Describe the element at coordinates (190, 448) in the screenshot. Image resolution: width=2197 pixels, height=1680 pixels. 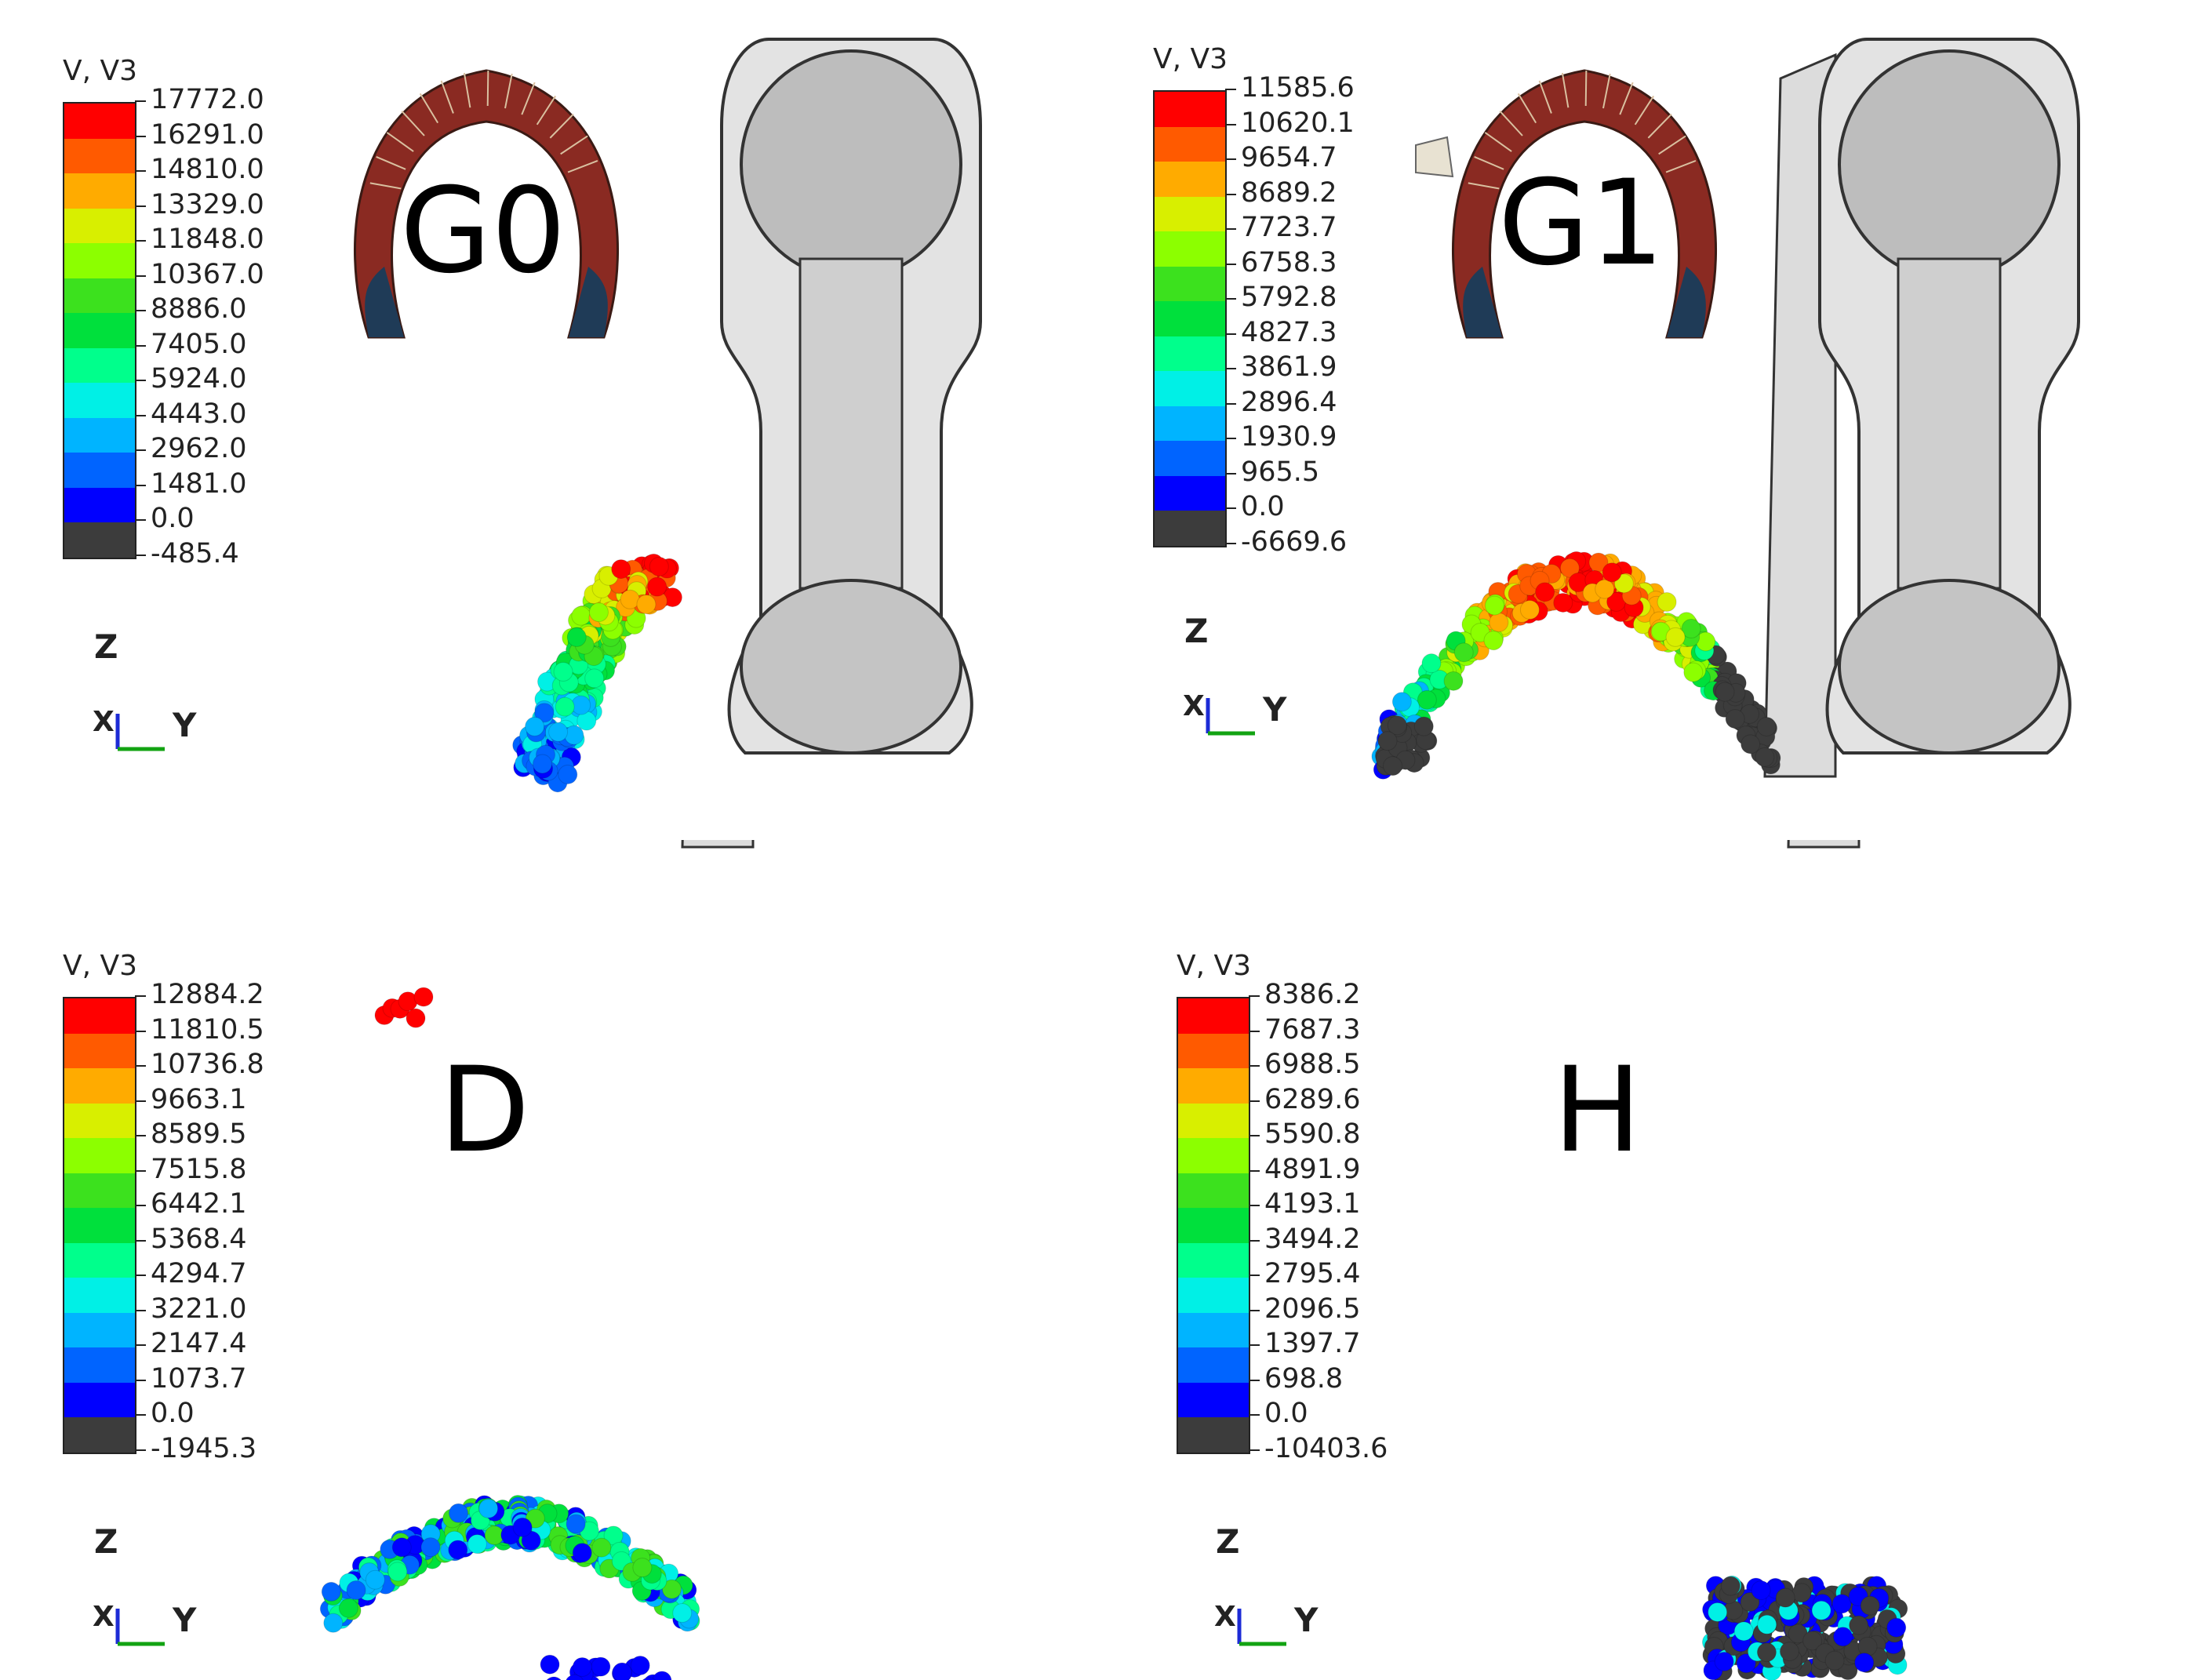
I see `legend-tick-label: 2962.0` at that location.